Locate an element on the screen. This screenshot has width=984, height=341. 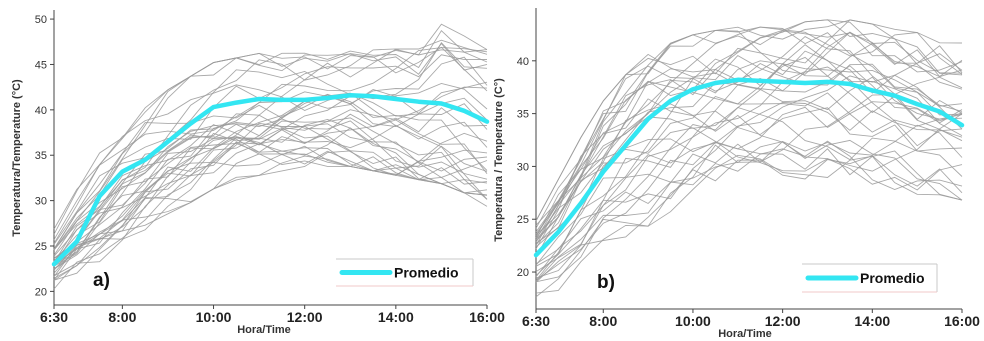
panel-label: a) is located at coordinates (101, 280).